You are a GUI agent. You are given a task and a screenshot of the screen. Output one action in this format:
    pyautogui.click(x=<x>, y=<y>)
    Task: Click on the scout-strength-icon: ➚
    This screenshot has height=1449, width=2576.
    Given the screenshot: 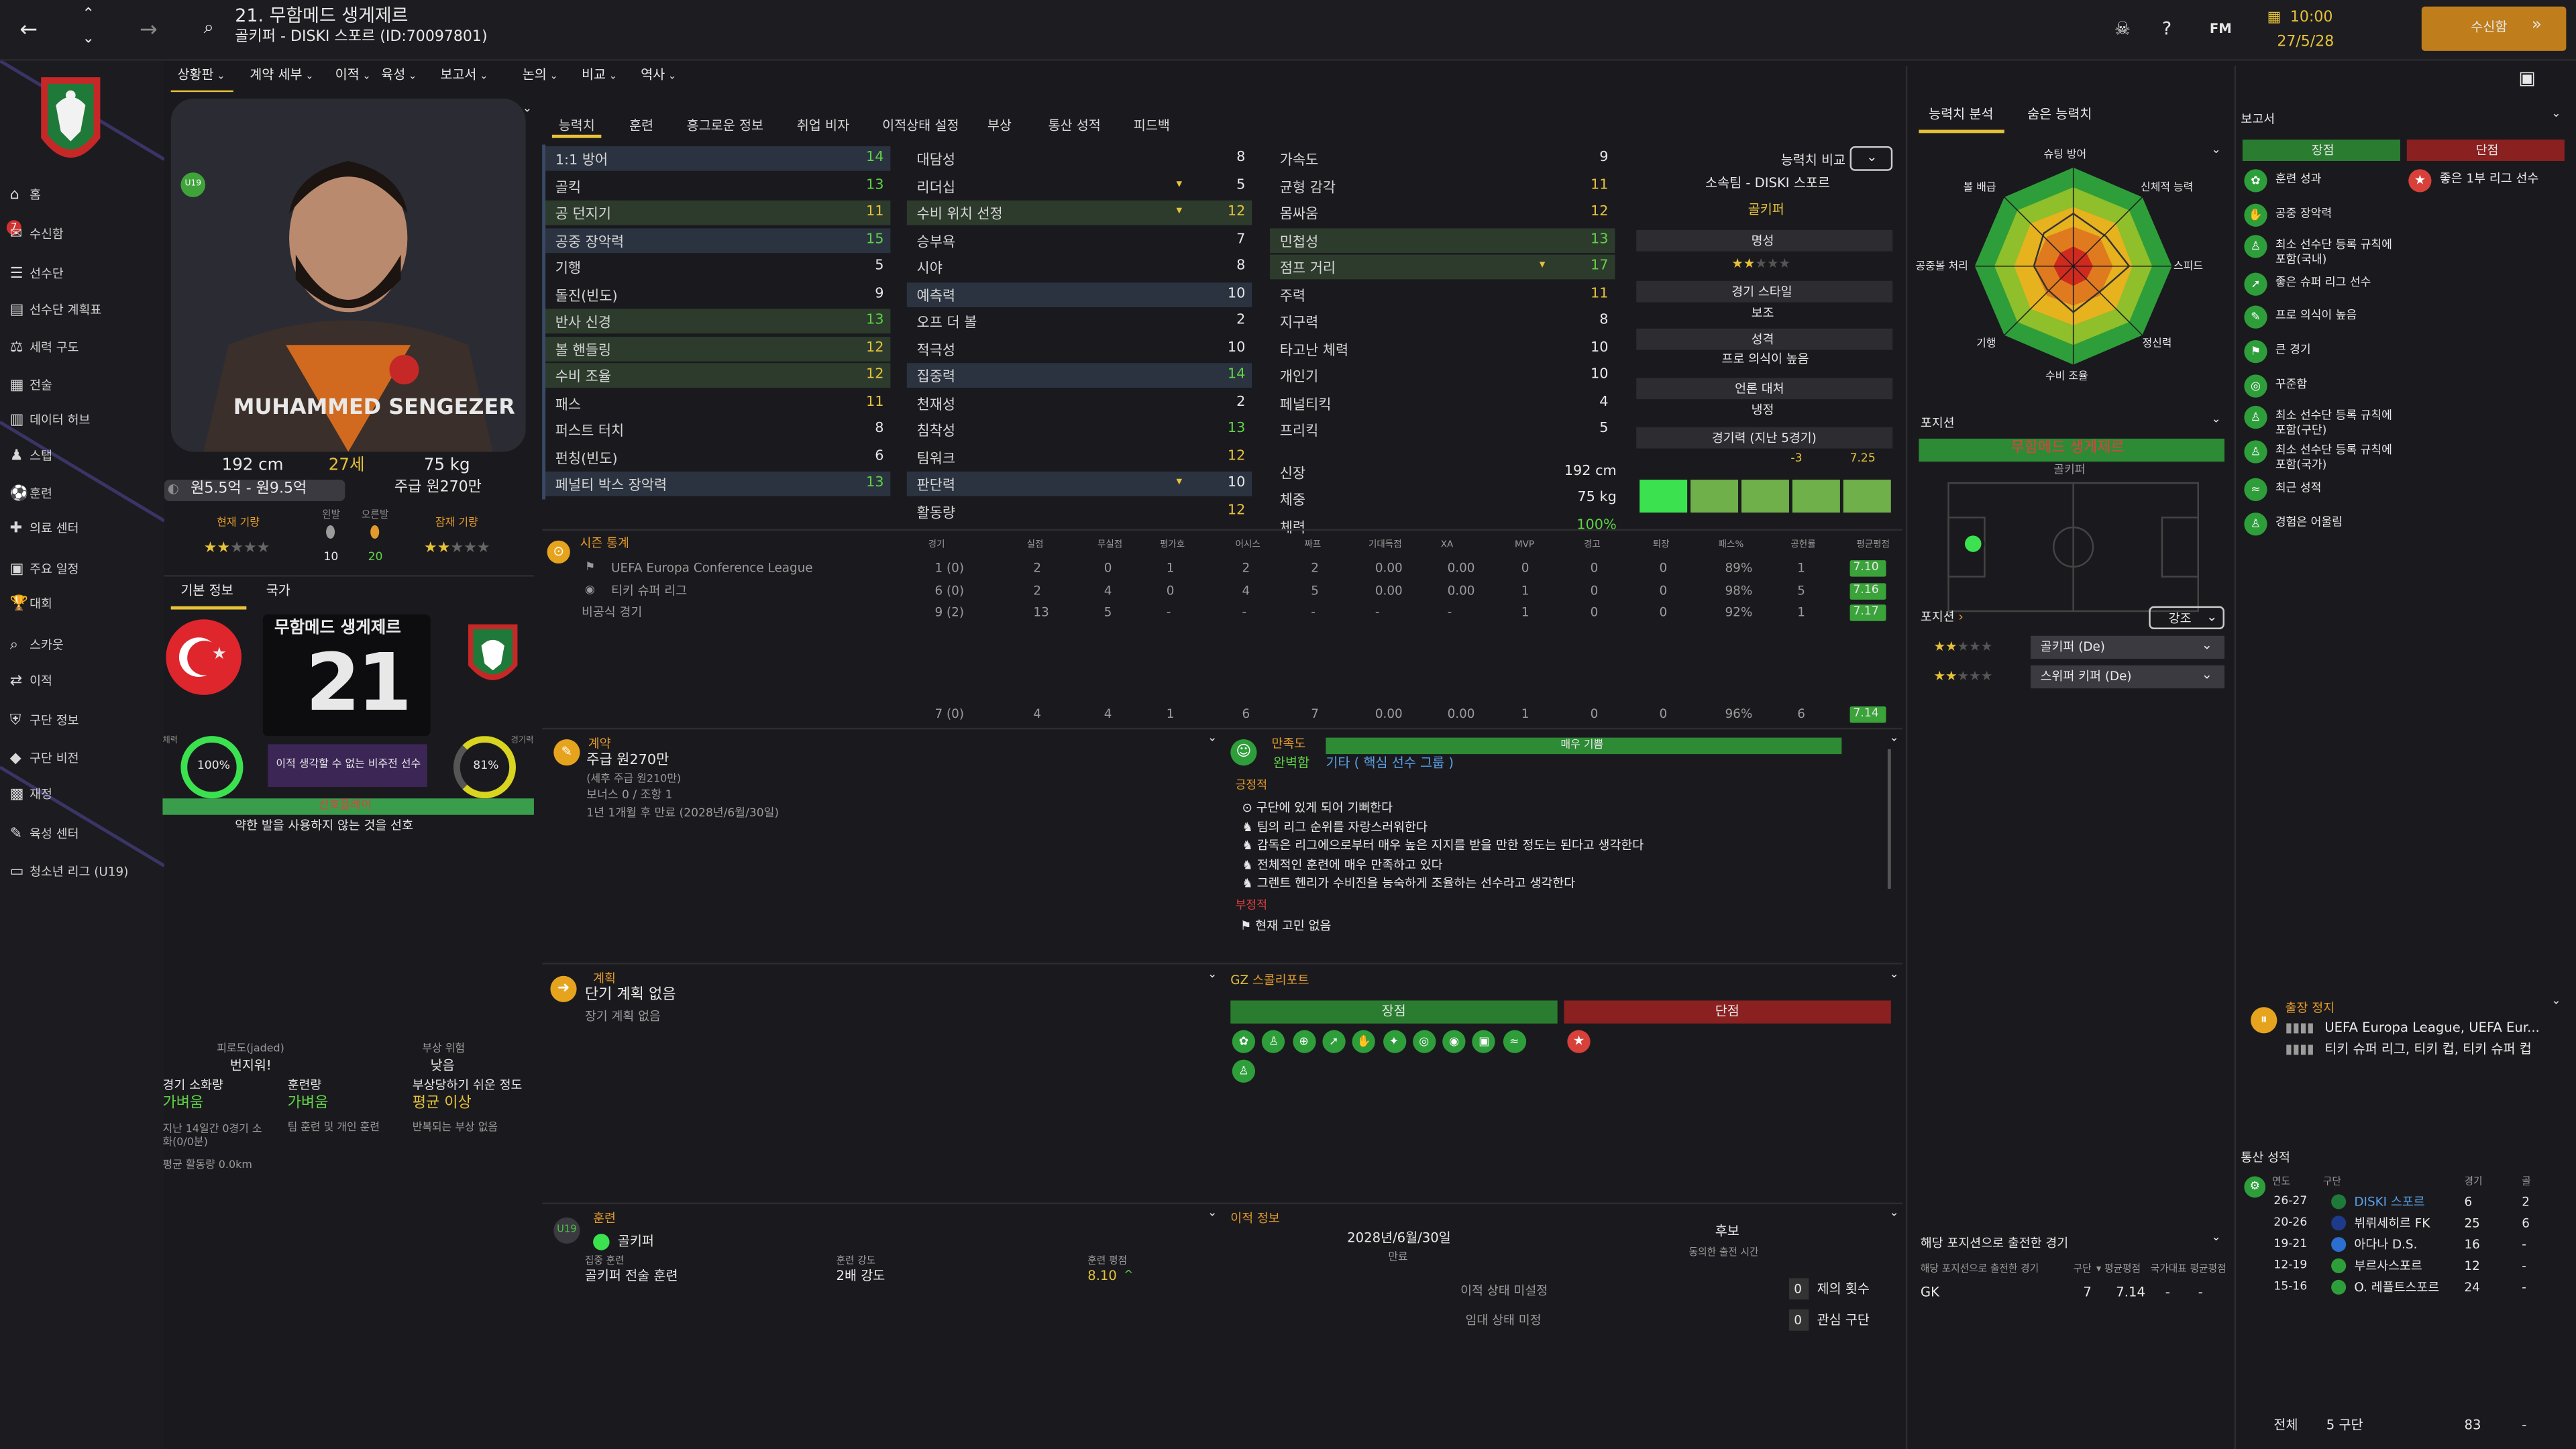 What is the action you would take?
    pyautogui.click(x=1334, y=1041)
    